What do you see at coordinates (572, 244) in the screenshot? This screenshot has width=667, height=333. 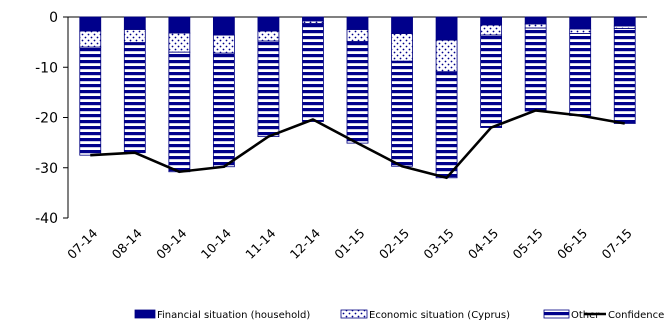 I see `x-tick-label: 06-15` at bounding box center [572, 244].